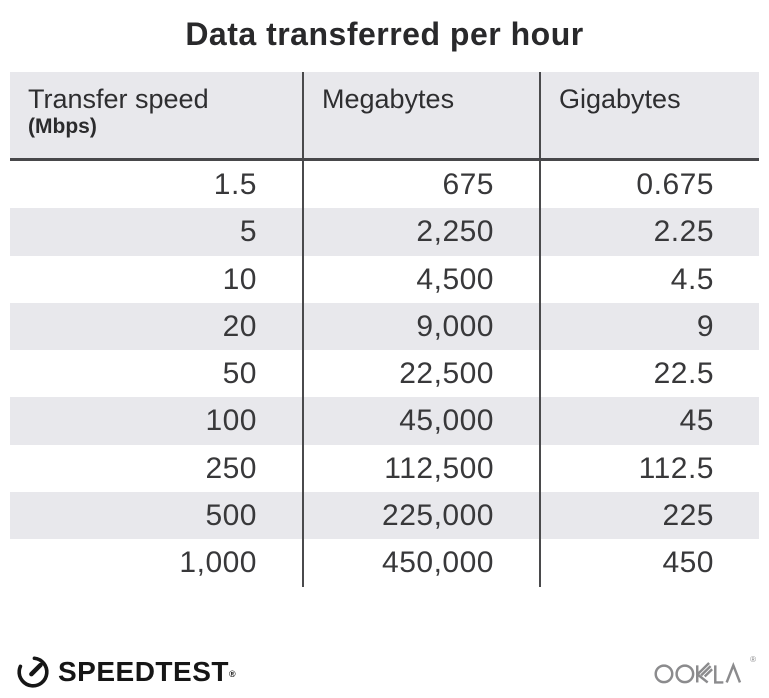  Describe the element at coordinates (384, 34) in the screenshot. I see `page-title: Data transferred per hour` at that location.